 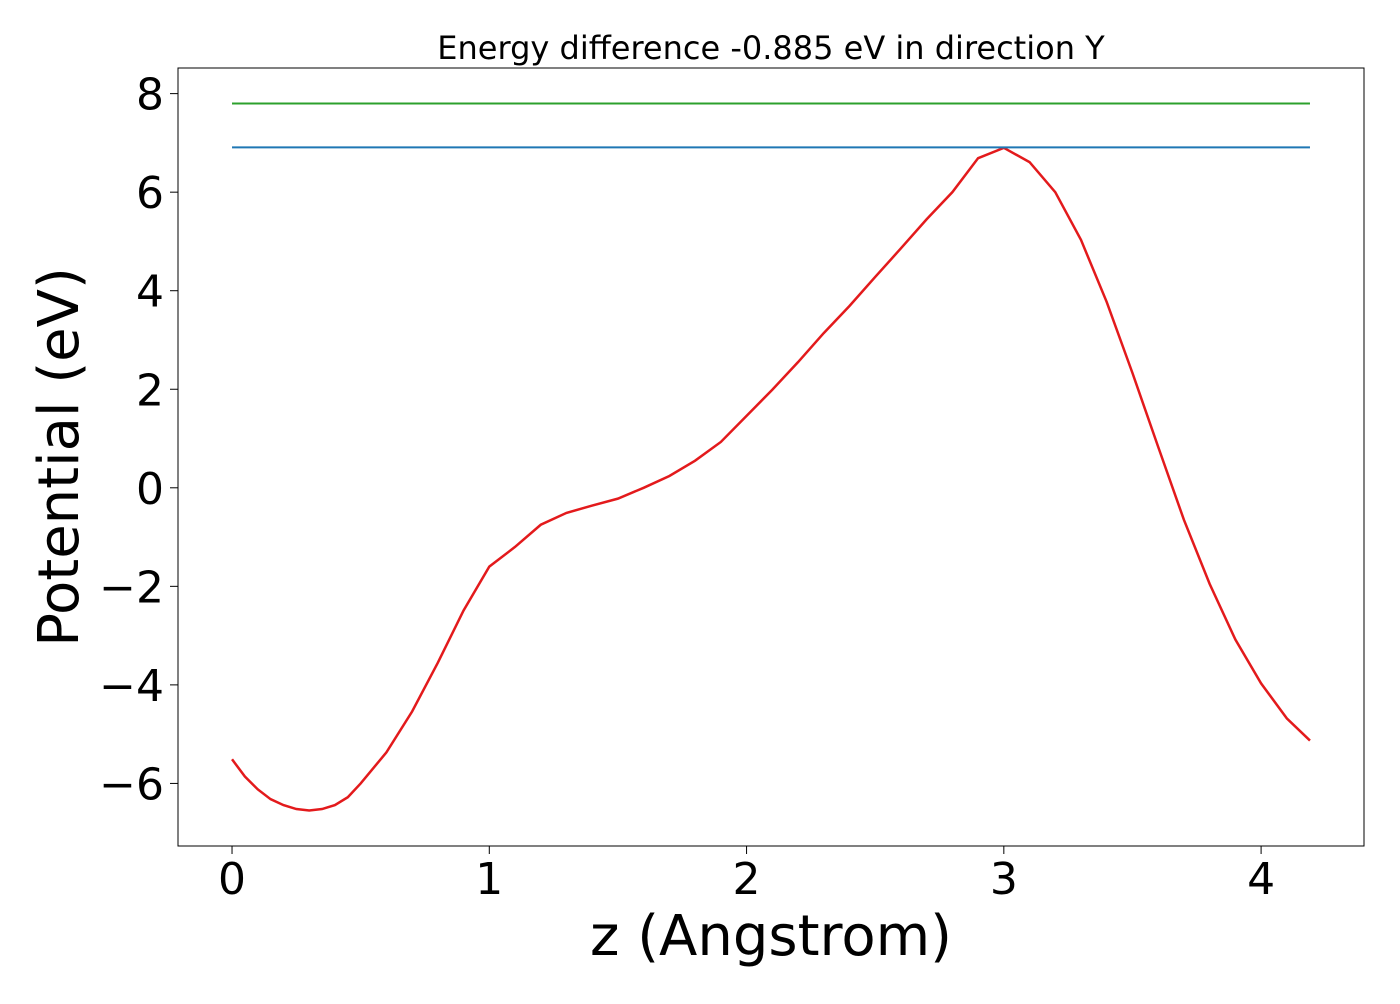 What do you see at coordinates (59, 457) in the screenshot?
I see `y-axis-label: Potential (eV)` at bounding box center [59, 457].